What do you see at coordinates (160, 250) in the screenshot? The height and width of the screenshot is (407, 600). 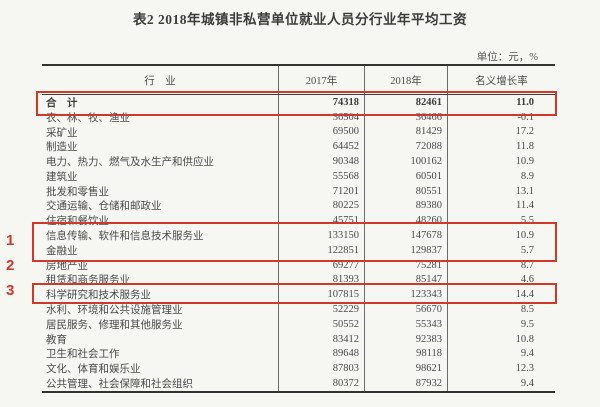 I see `industry-cell: 金融业` at bounding box center [160, 250].